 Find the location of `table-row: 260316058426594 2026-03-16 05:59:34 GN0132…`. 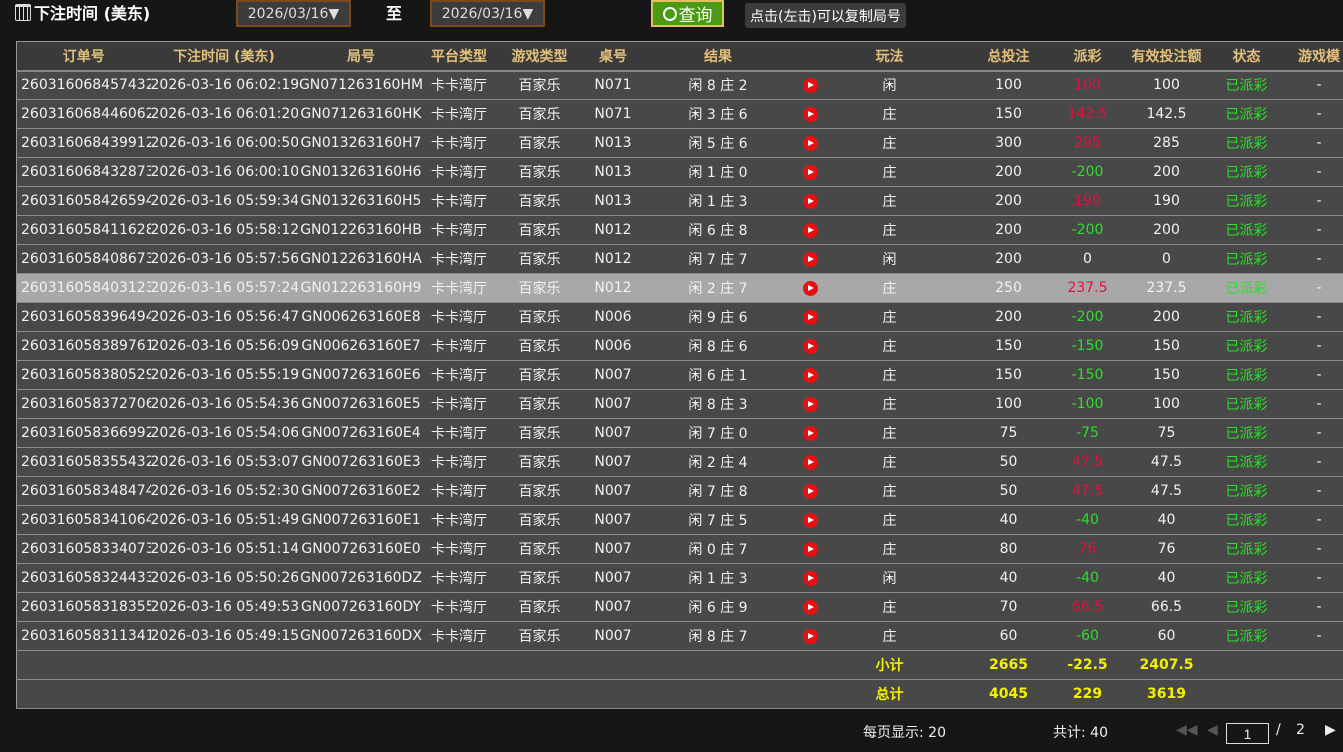

table-row: 260316058426594 2026-03-16 05:59:34 GN0132… is located at coordinates (679, 201).